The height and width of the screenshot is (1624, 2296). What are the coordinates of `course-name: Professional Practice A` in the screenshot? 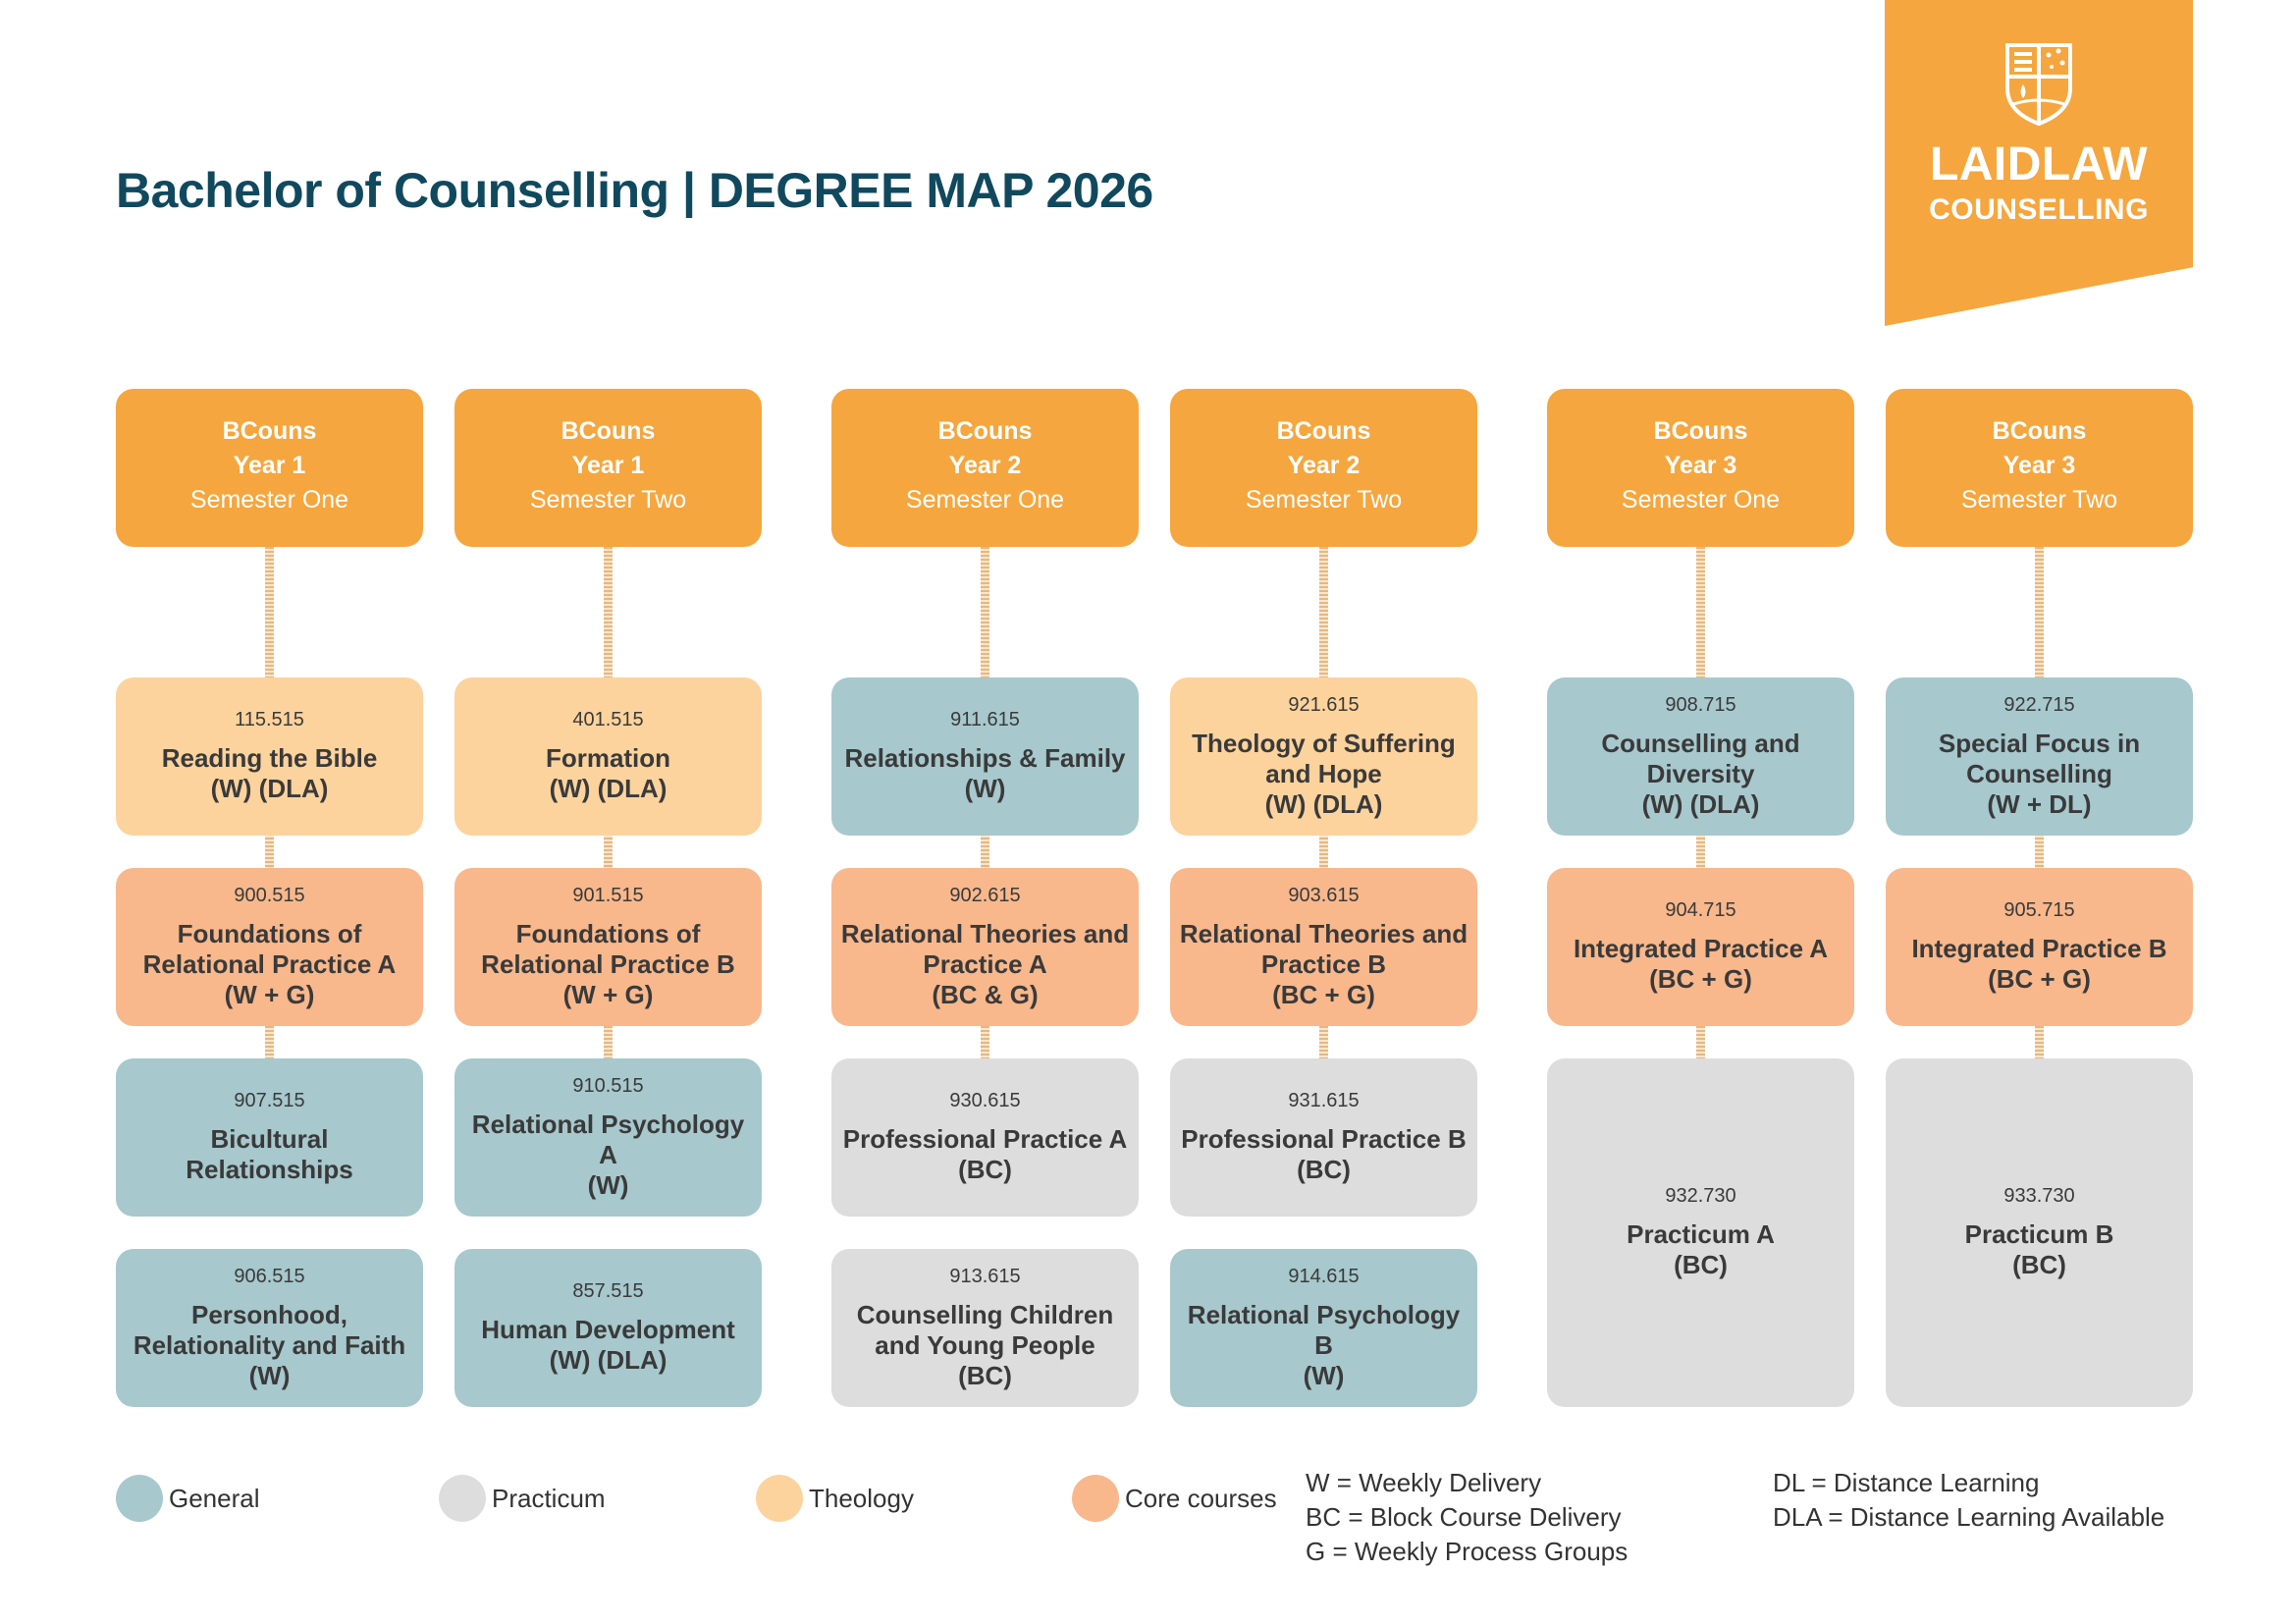 It's located at (985, 1139).